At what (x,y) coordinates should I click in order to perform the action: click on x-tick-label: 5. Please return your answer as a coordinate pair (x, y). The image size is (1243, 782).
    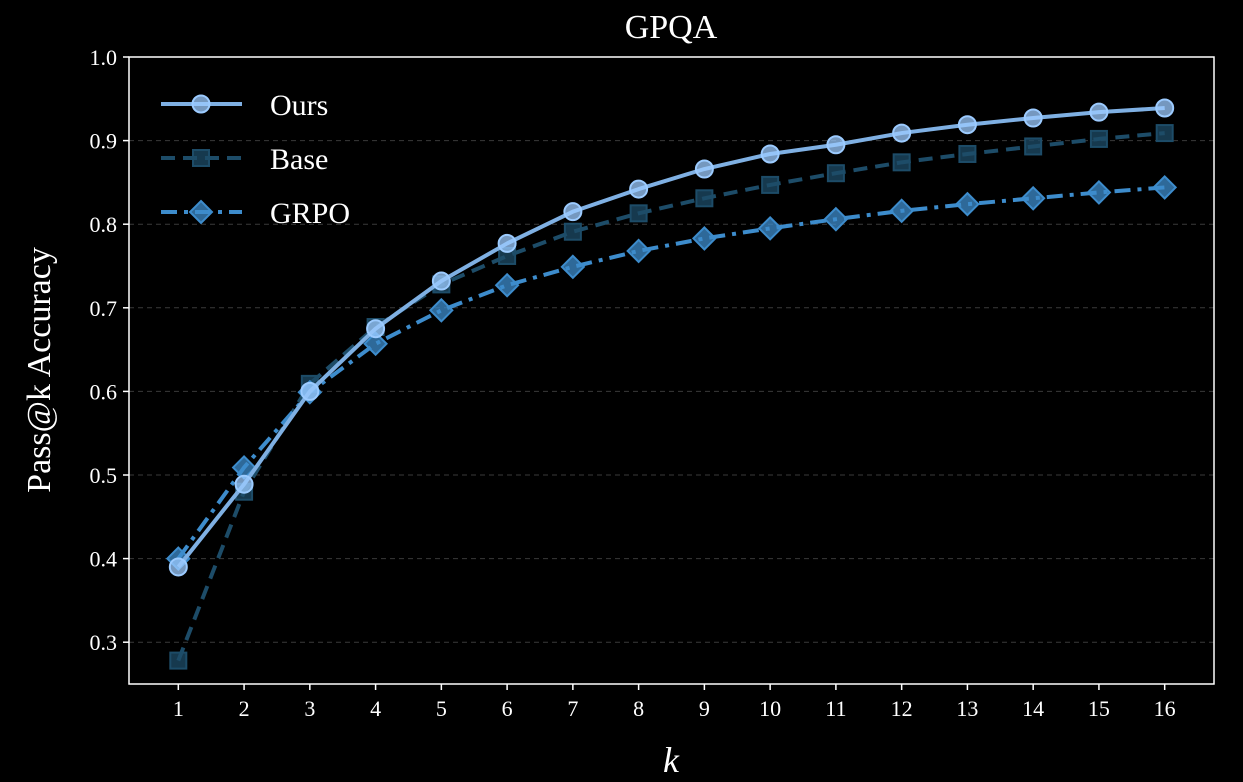
    Looking at the image, I should click on (441, 708).